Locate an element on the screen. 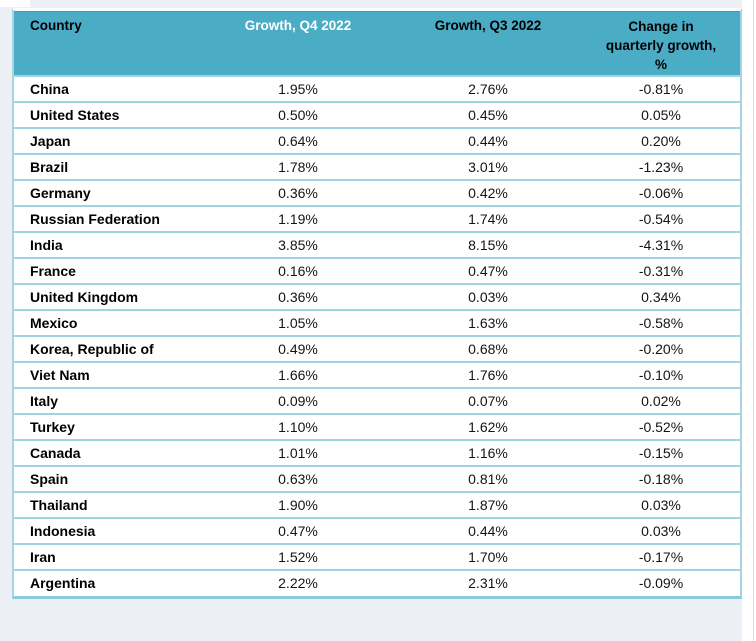 This screenshot has width=756, height=641. growth-q4-cell: 1.05% is located at coordinates (298, 322).